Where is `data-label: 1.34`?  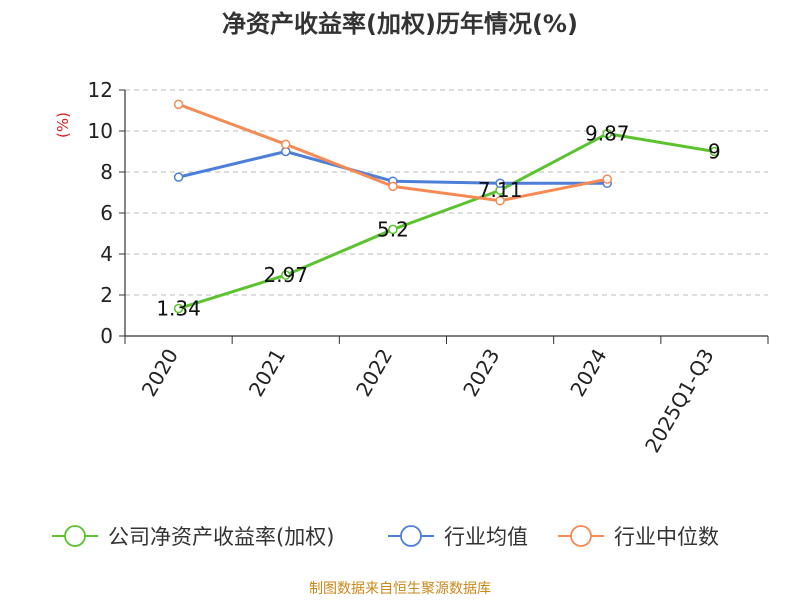 data-label: 1.34 is located at coordinates (178, 309).